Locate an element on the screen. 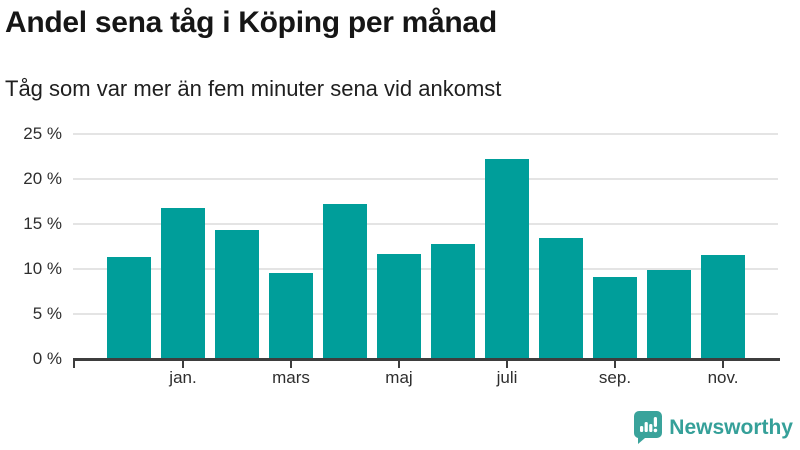  brand-footer: Newsworthy is located at coordinates (713, 427).